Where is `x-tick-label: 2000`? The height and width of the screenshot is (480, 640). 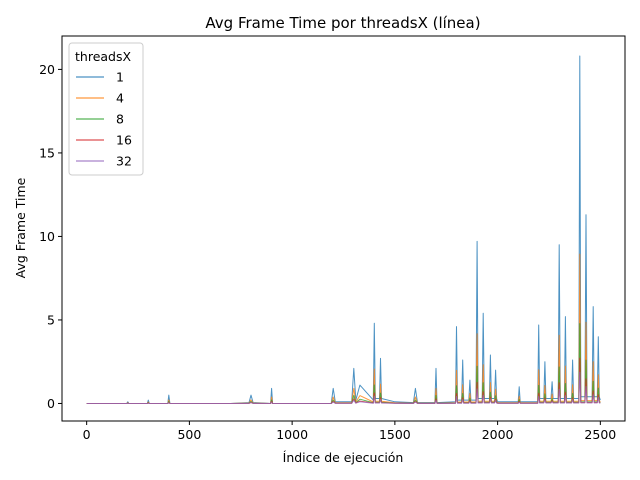 x-tick-label: 2000 is located at coordinates (498, 434).